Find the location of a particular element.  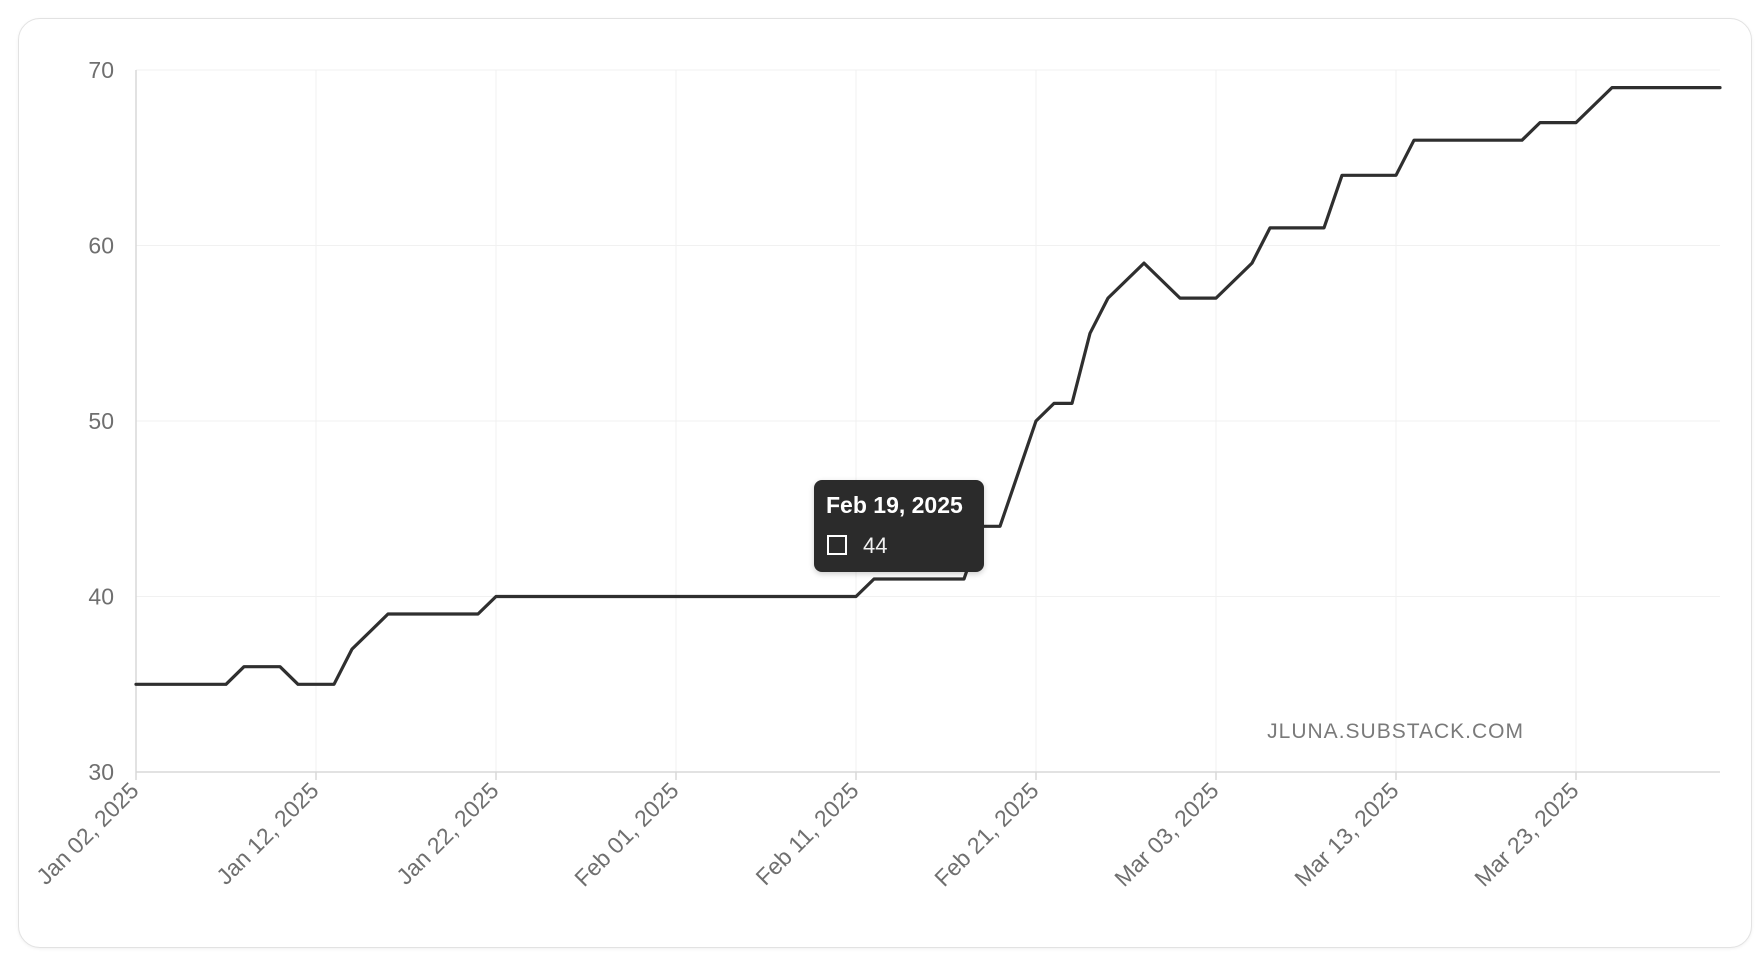

tooltip-date: Feb 19, 2025 is located at coordinates (894, 505).